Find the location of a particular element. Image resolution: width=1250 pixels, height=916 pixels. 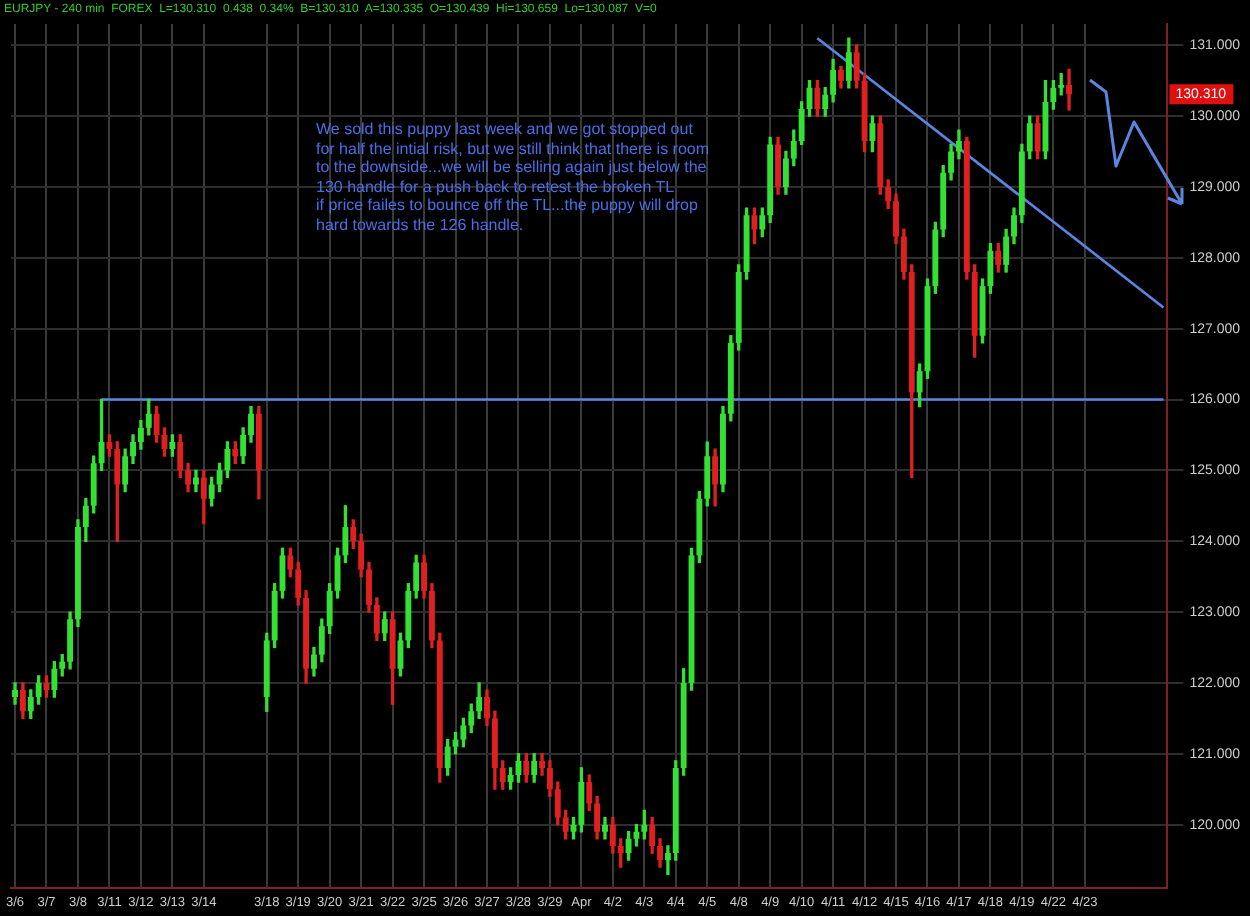

candlestick is located at coordinates (1069, 89).